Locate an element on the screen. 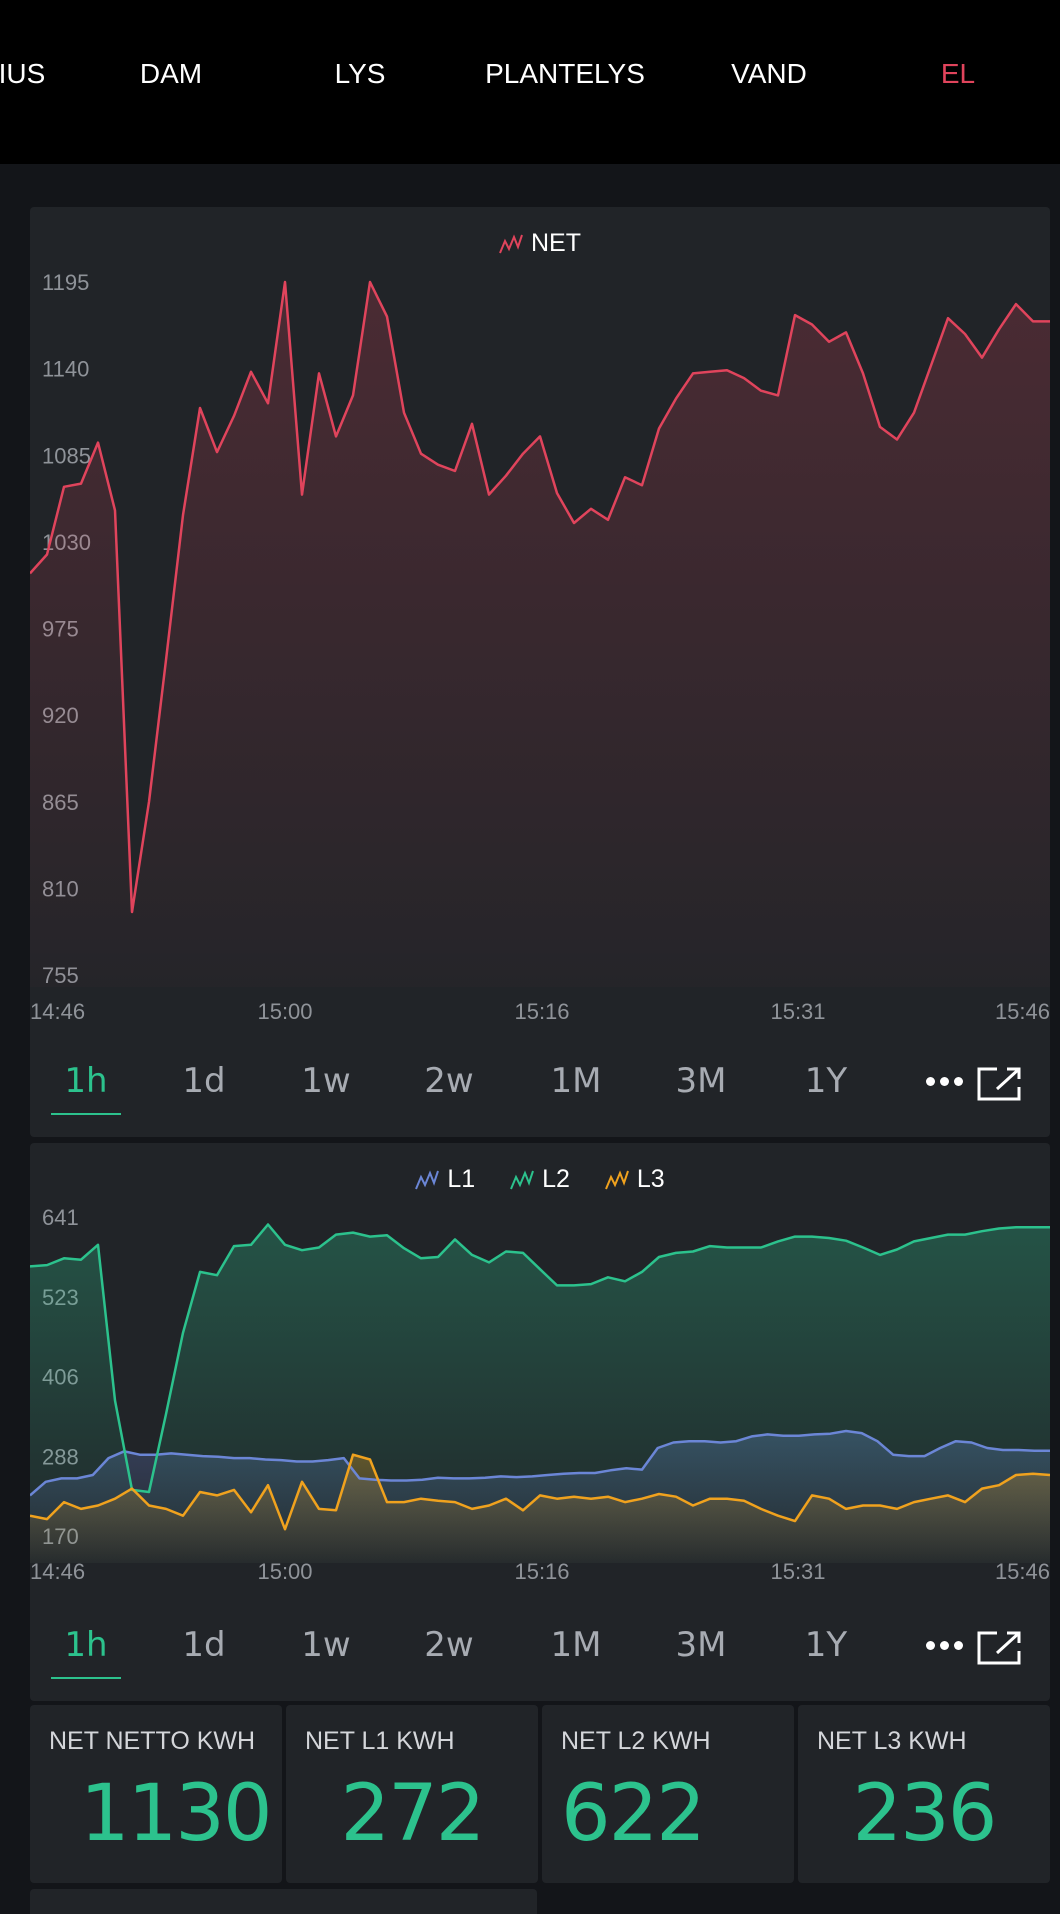  phase-range-1h: 1h is located at coordinates (86, 1645).